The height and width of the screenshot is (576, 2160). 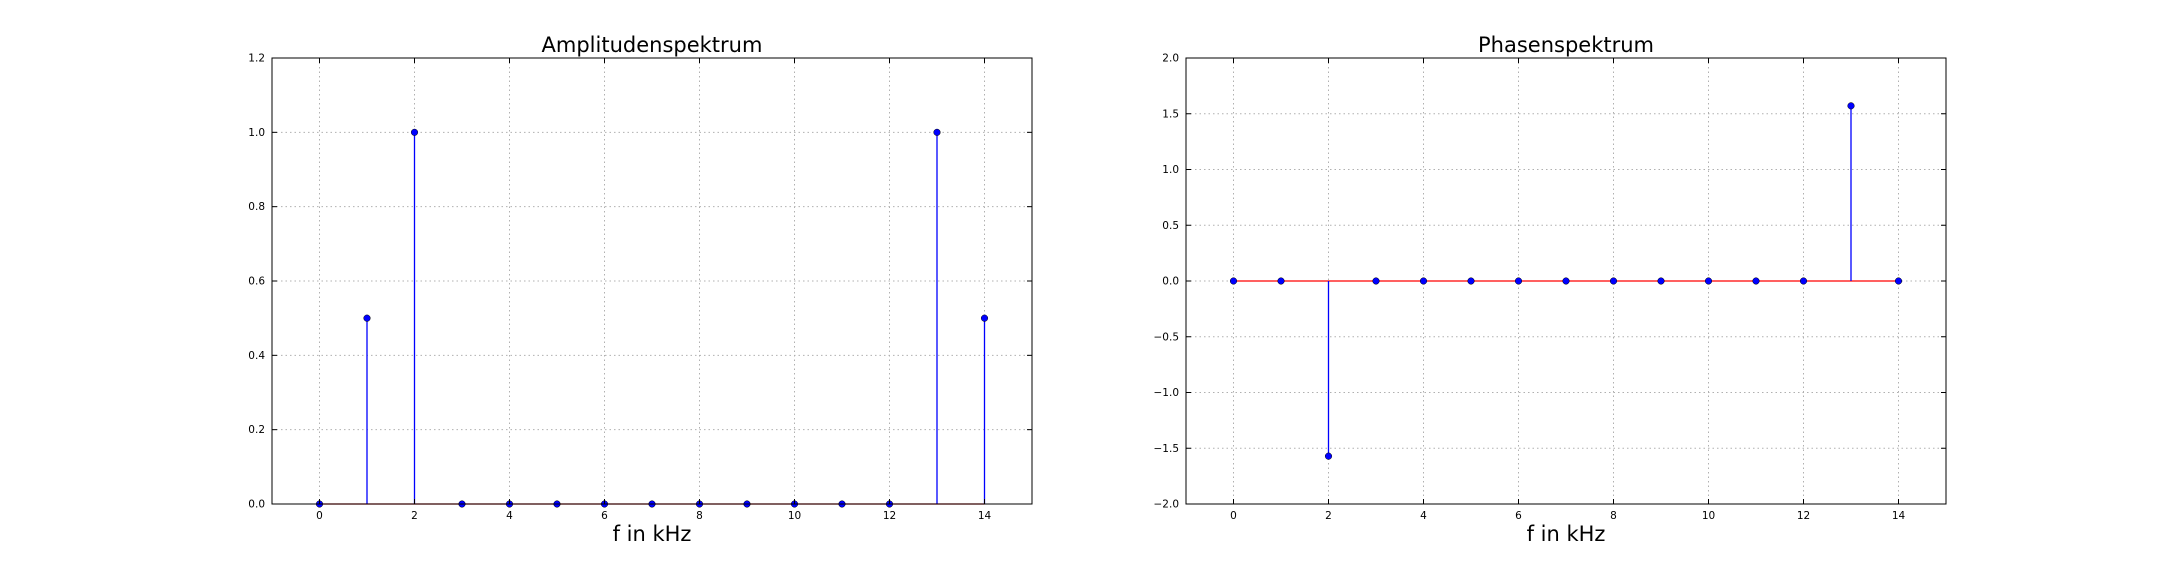 What do you see at coordinates (1167, 393) in the screenshot?
I see `y-tick-label: −1.0` at bounding box center [1167, 393].